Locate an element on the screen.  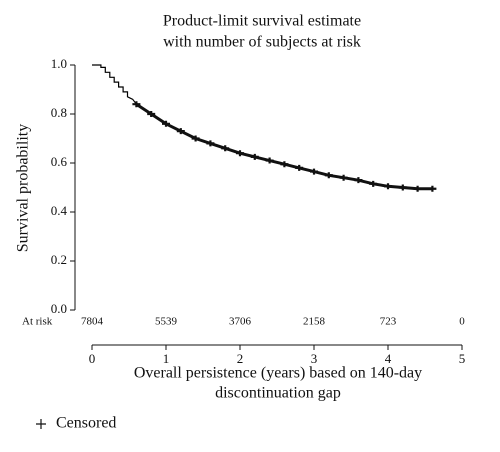
y-tick-label: 0.4 is located at coordinates (59, 210).